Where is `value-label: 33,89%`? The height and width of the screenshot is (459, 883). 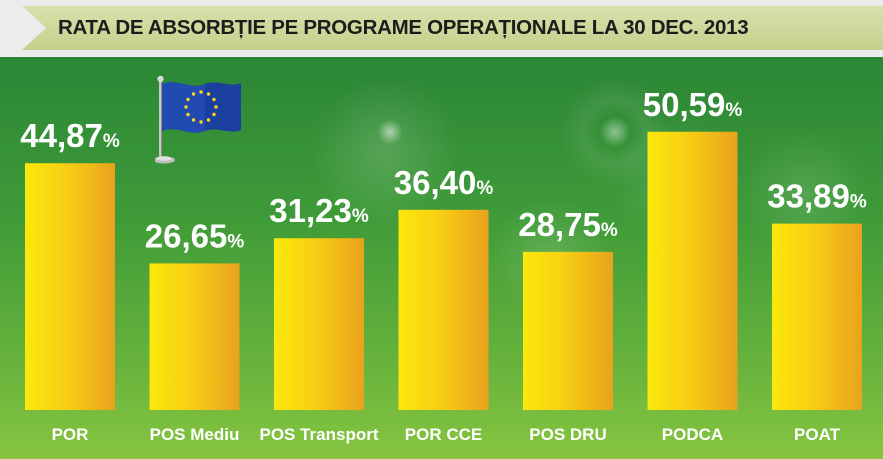
value-label: 33,89% is located at coordinates (817, 196).